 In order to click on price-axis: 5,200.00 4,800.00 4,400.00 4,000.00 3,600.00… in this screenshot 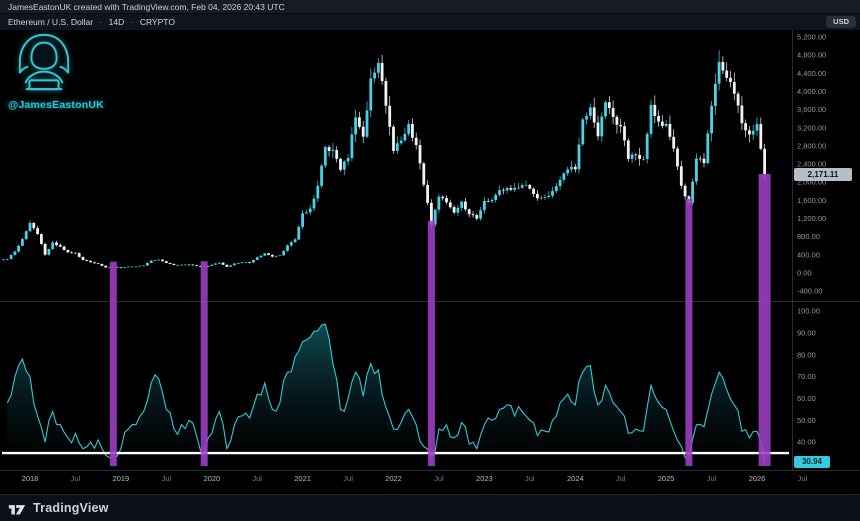, I will do `click(811, 164)`.